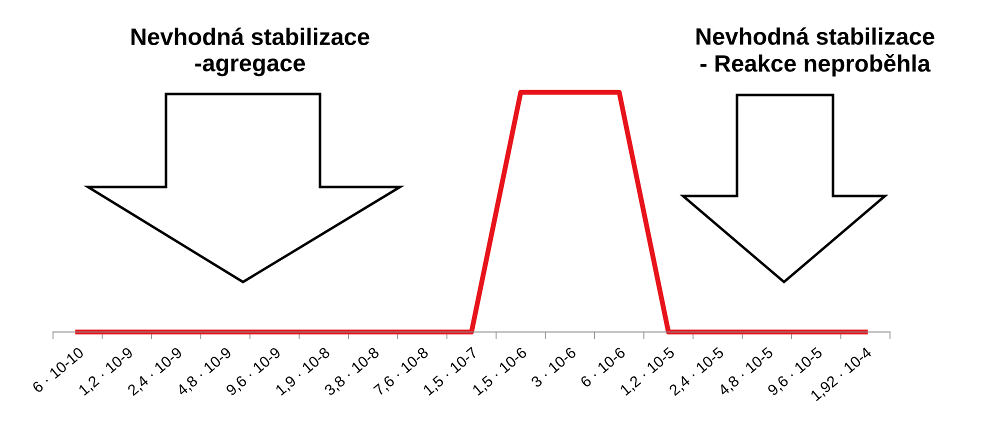 The height and width of the screenshot is (432, 989). Describe the element at coordinates (251, 52) in the screenshot. I see `text: Nevhodná stabilizace -agregace` at that location.